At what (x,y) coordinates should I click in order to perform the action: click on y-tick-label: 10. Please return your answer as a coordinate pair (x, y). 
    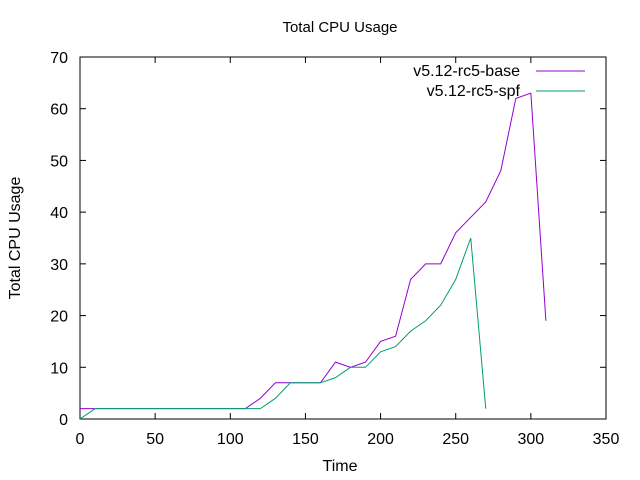
    Looking at the image, I should click on (59, 368).